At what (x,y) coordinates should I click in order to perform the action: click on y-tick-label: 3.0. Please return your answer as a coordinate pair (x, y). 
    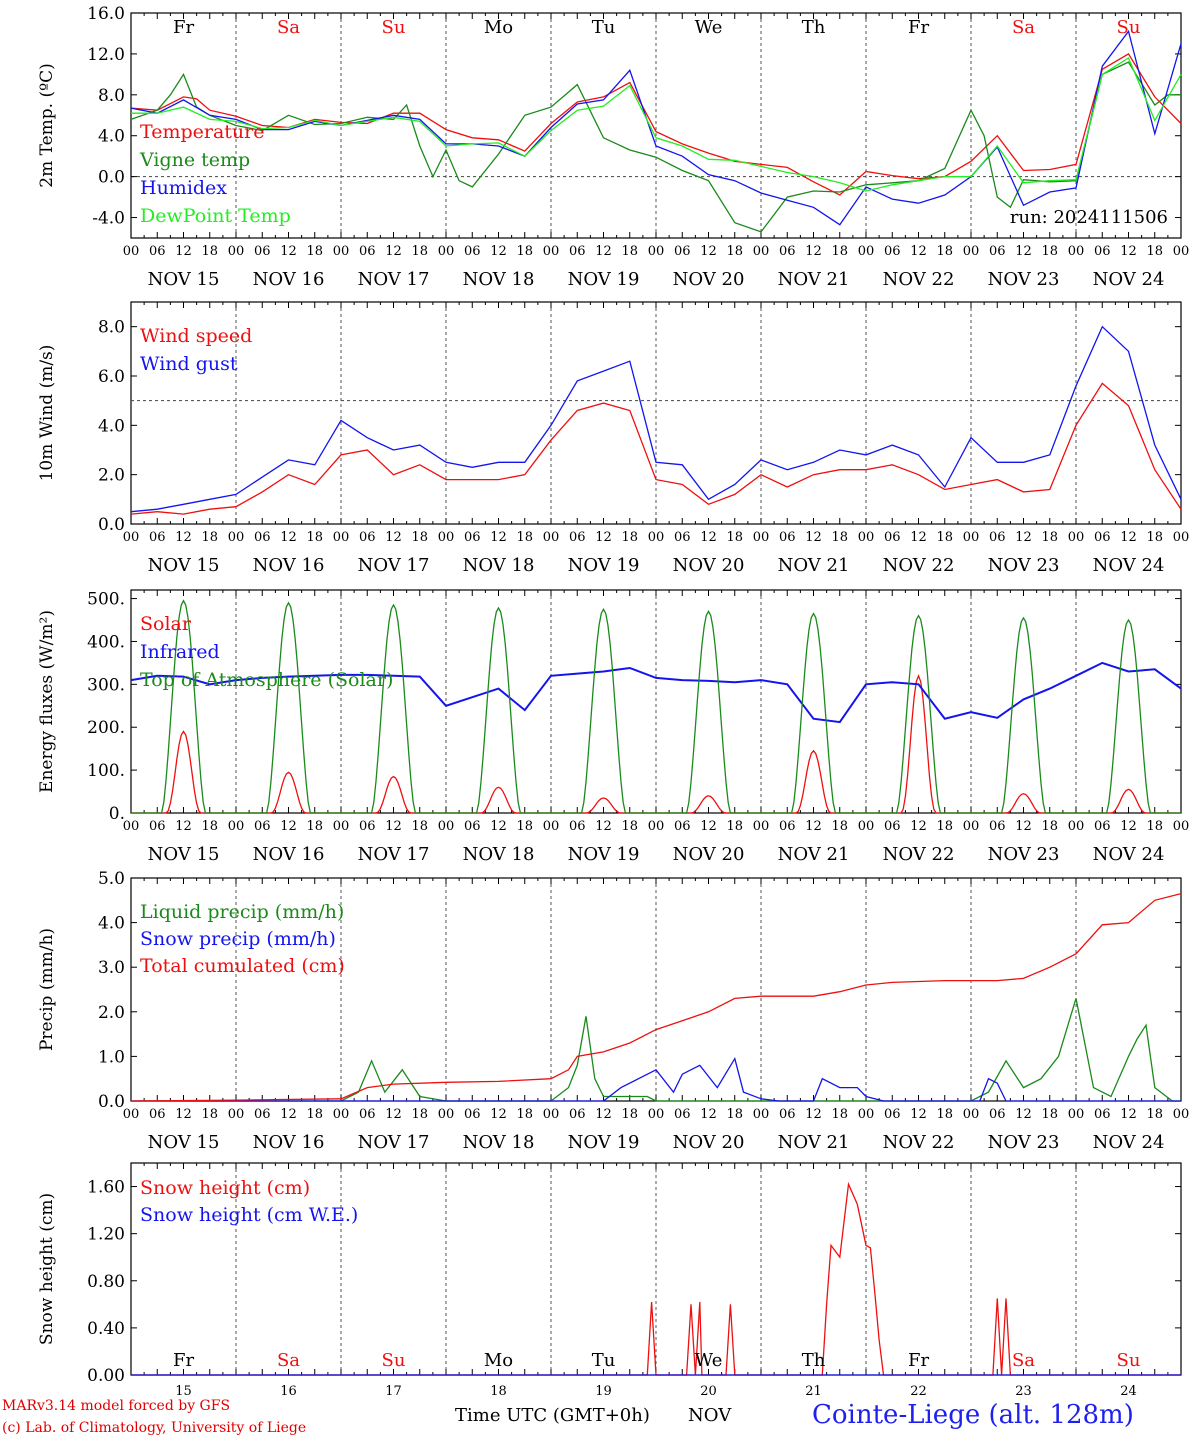
    Looking at the image, I should click on (111, 968).